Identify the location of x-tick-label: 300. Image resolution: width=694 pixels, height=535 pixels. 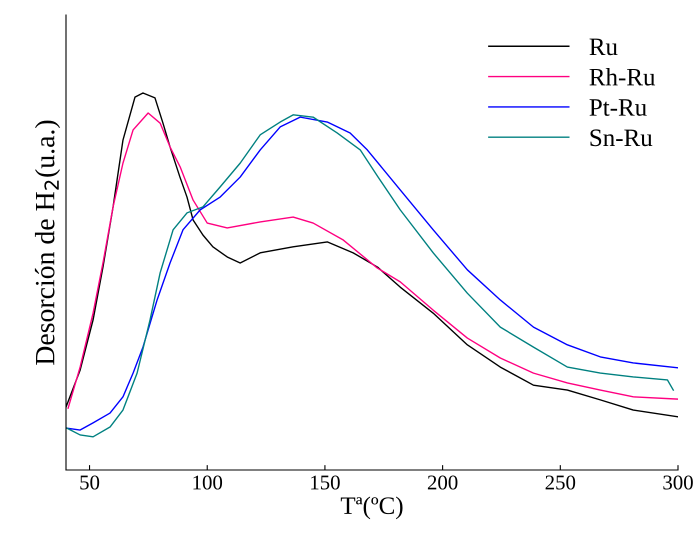
(678, 482).